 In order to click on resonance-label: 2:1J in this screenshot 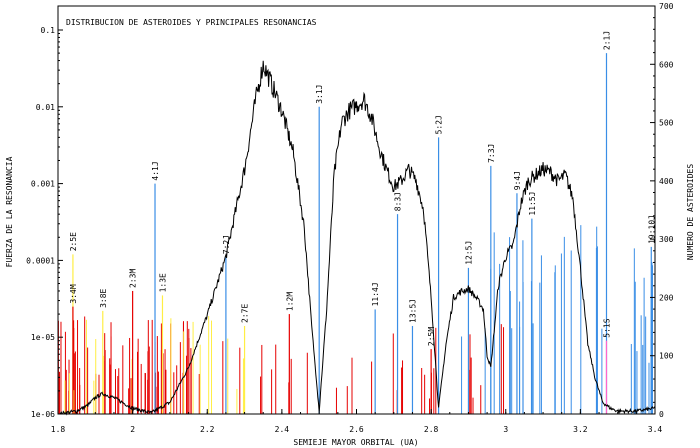, I will do `click(607, 40)`.